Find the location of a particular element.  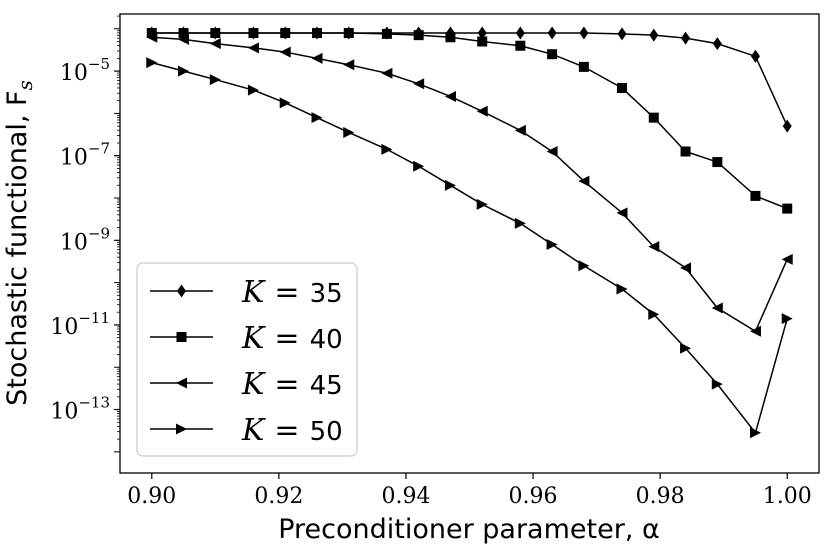

y-tick-exponent: −7 is located at coordinates (99, 149).